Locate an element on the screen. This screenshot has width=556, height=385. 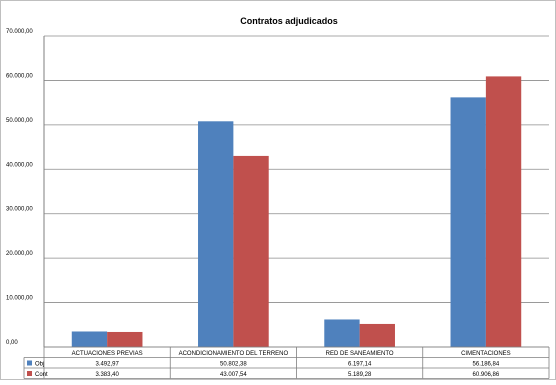
data-value-label: 56.186,84 is located at coordinates (486, 365).